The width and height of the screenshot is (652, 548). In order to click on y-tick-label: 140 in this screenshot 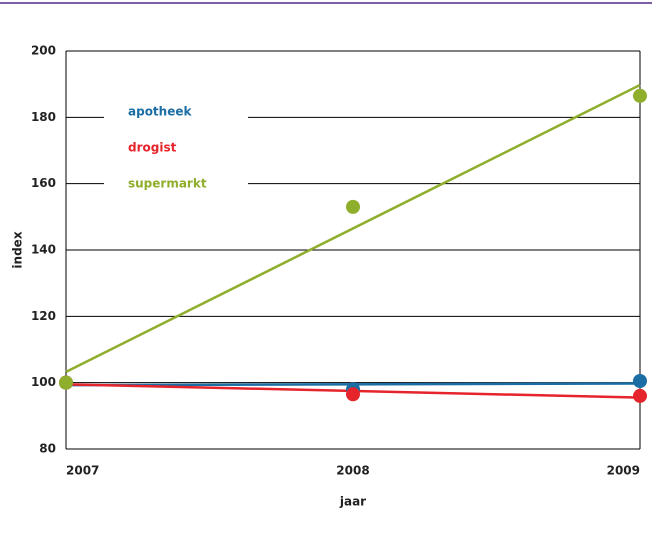, I will do `click(43, 250)`.